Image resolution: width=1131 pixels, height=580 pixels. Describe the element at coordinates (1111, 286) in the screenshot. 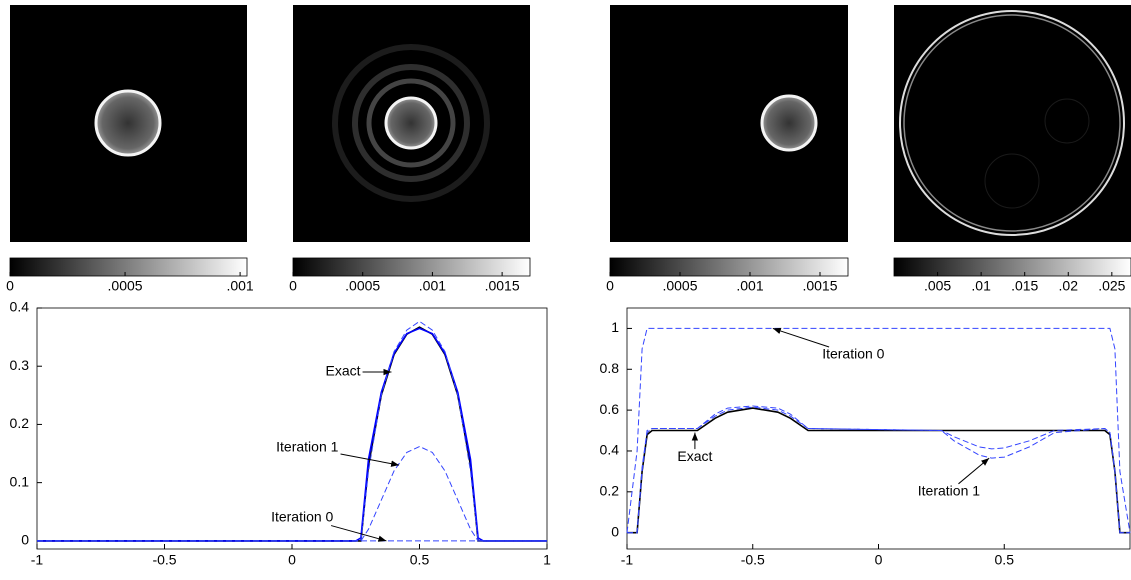

I see `colorbar-tick-label: .025` at that location.